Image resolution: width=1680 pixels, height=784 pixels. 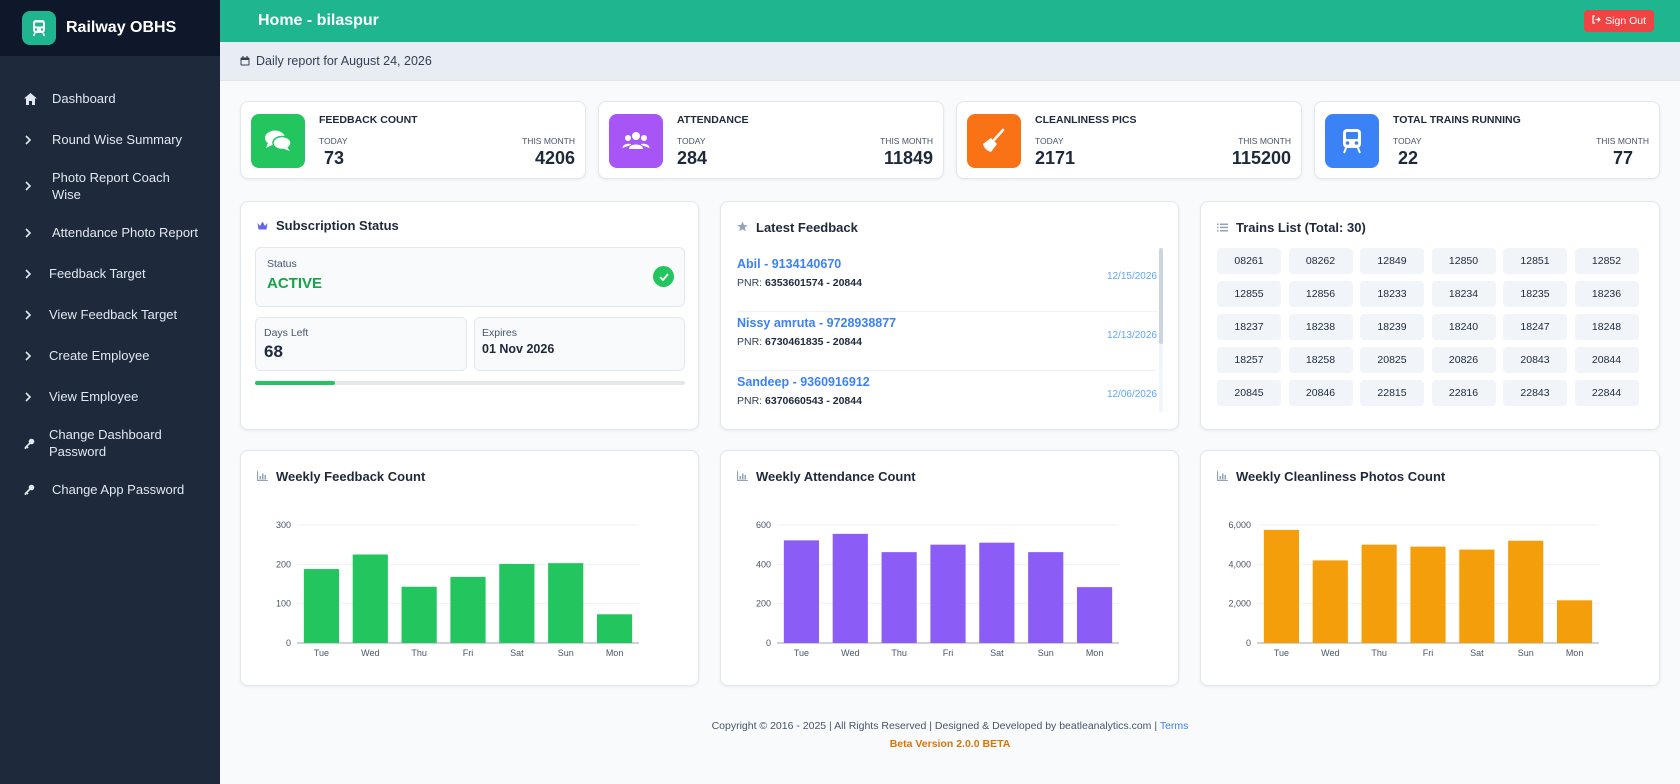 I want to click on today-value: 73, so click(x=334, y=158).